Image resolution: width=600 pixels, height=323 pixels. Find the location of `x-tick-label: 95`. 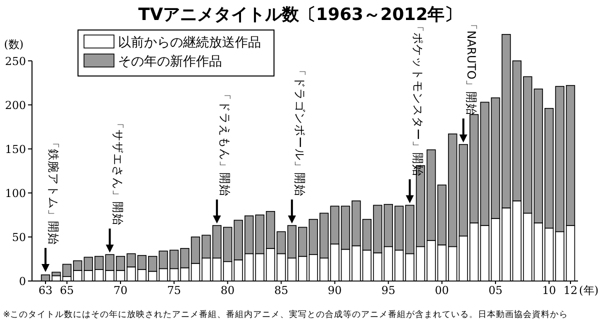

x-tick-label: 95 is located at coordinates (388, 290).